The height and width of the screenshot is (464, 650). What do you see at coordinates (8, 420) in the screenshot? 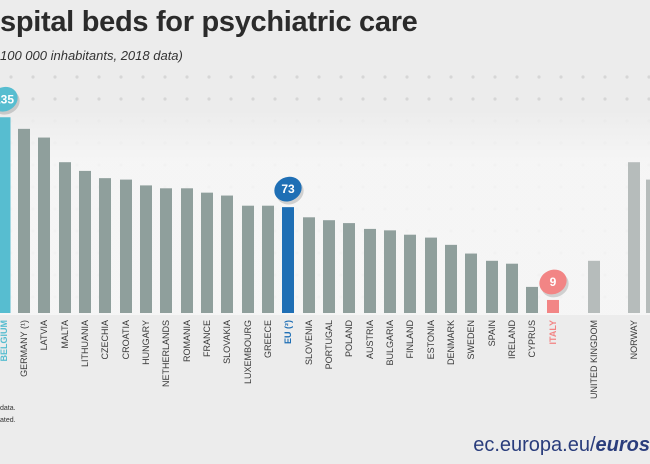
I see `footnote-2: ated.` at bounding box center [8, 420].